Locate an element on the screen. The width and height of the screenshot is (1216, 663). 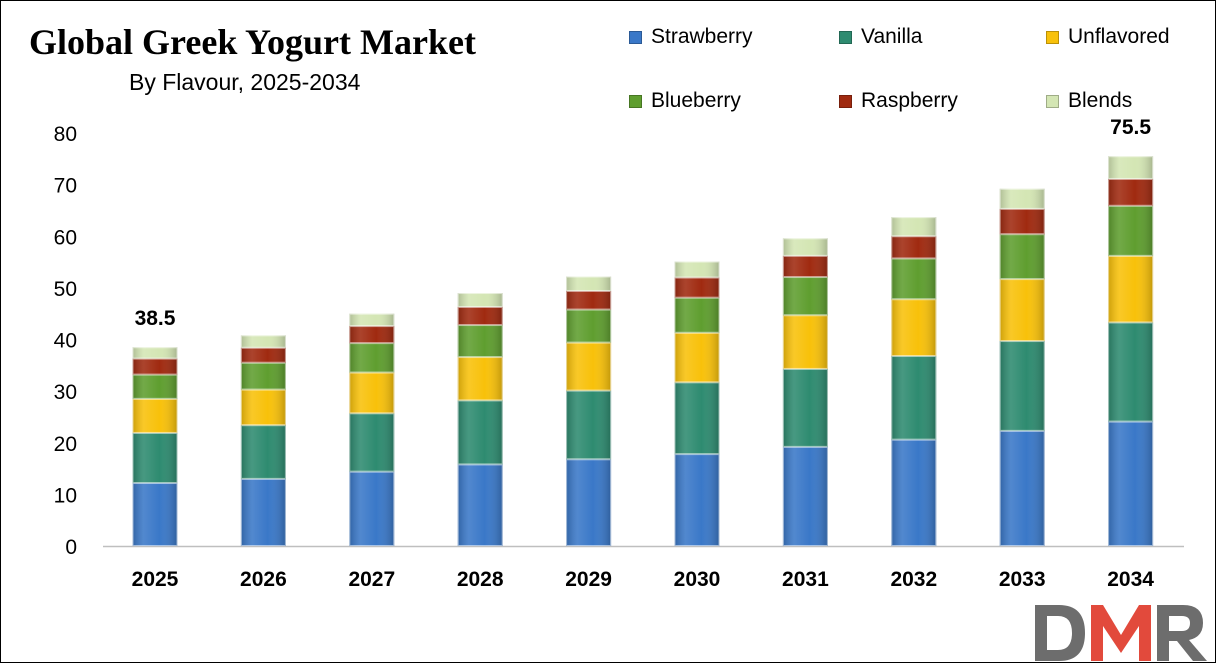
legend-item-blueberry: Blueberry is located at coordinates (685, 101).